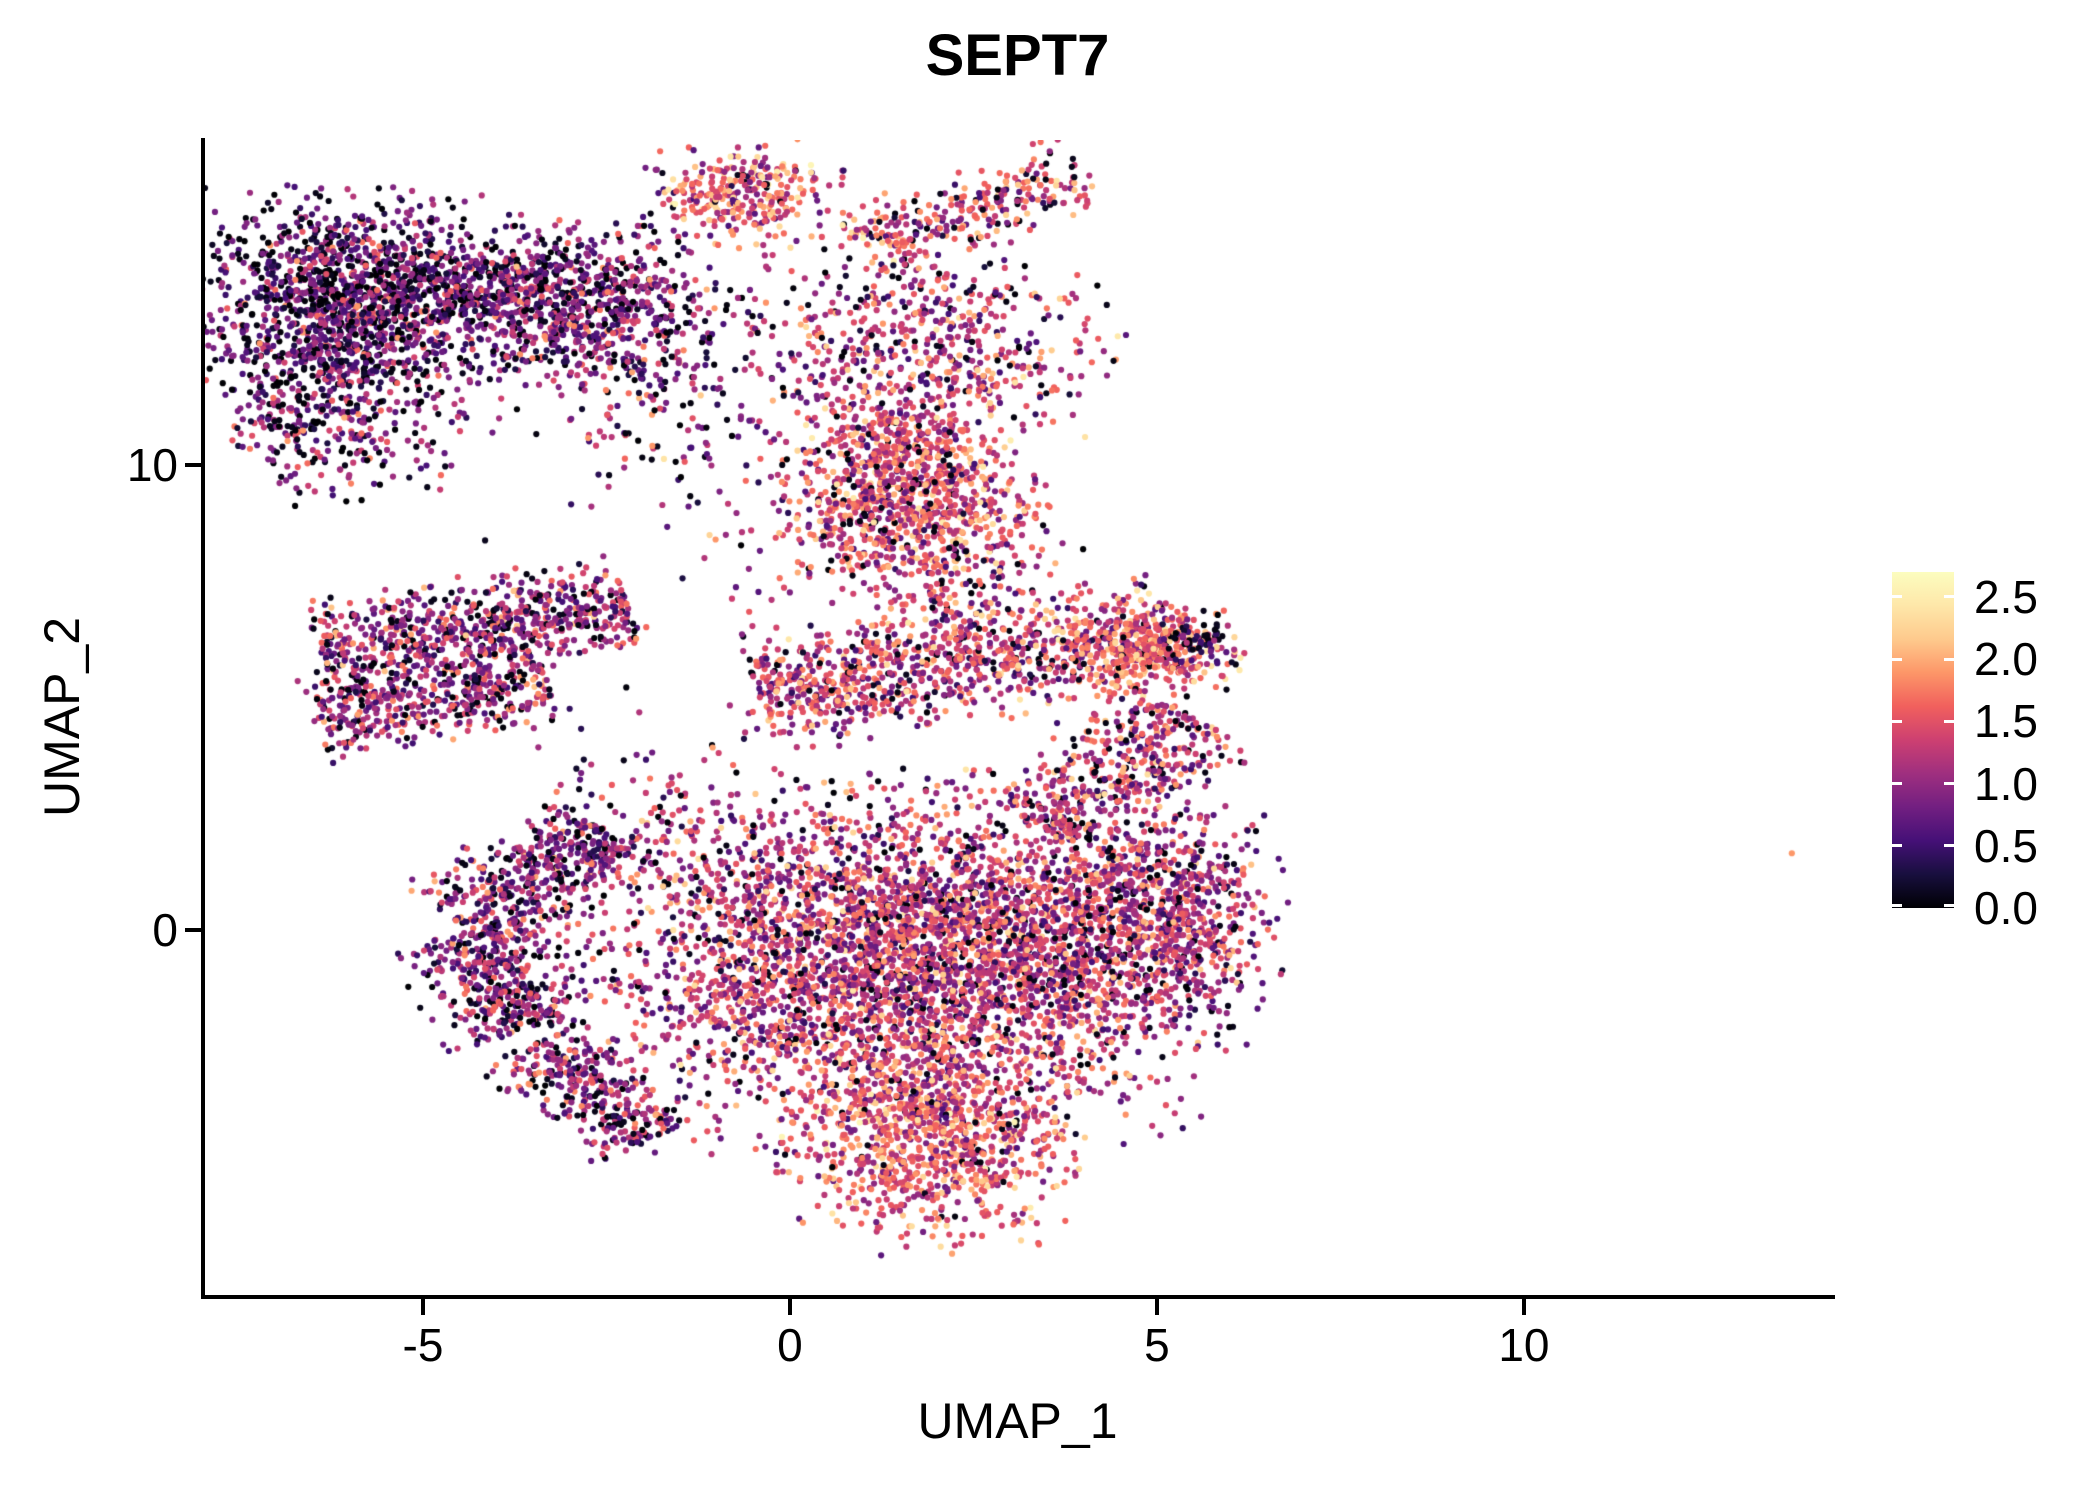  What do you see at coordinates (790, 1345) in the screenshot?
I see `x-tick-label: 0` at bounding box center [790, 1345].